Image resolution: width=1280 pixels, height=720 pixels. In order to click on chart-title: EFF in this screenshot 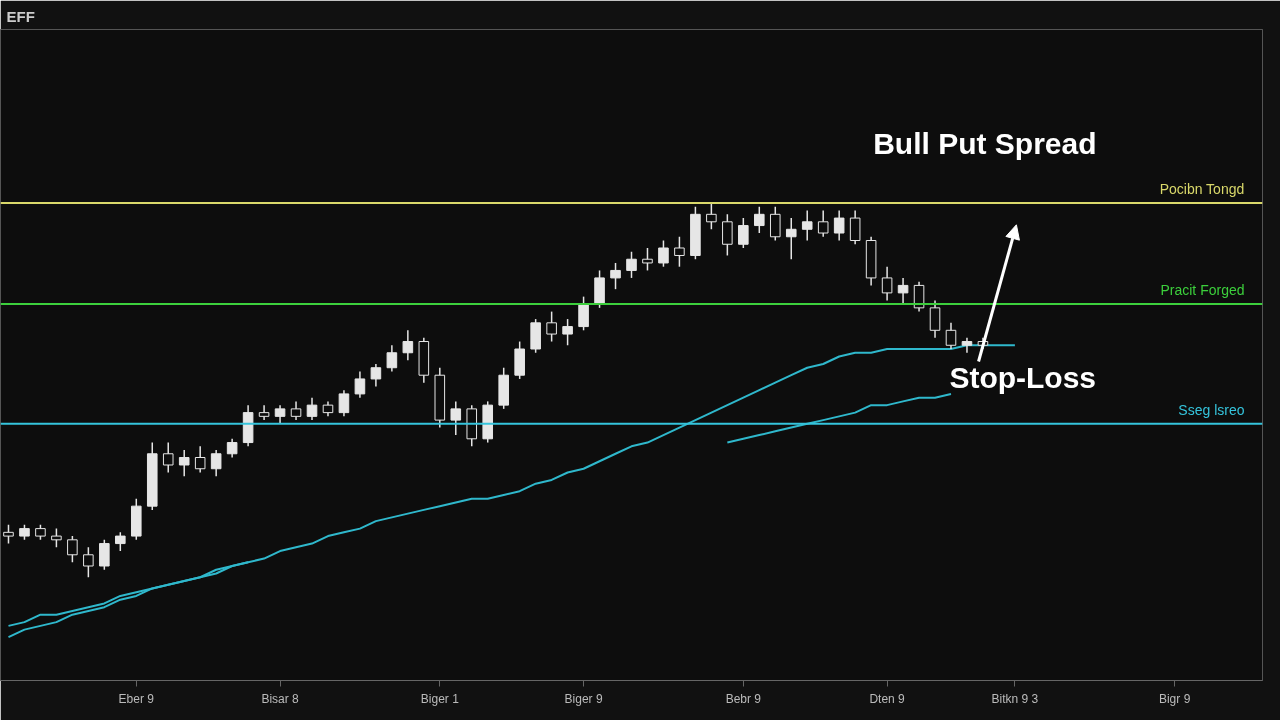, I will do `click(20, 16)`.